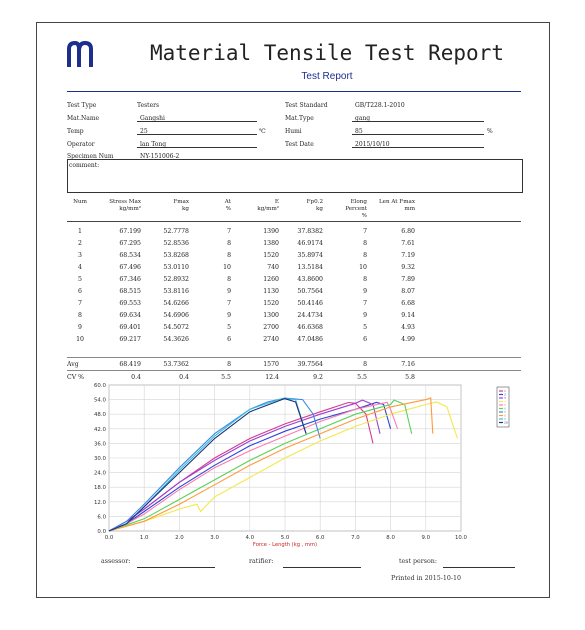 Image resolution: width=585 pixels, height=630 pixels. What do you see at coordinates (80, 267) in the screenshot?
I see `table-cell: 4` at bounding box center [80, 267].